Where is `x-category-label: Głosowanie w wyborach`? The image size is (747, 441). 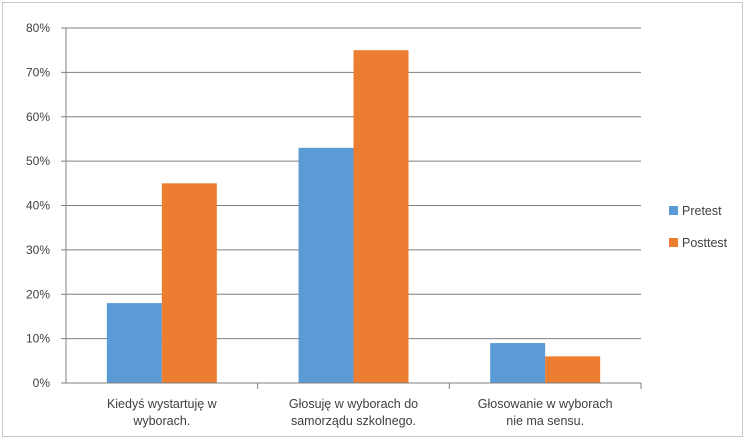
x-category-label: Głosowanie w wyborach is located at coordinates (545, 404).